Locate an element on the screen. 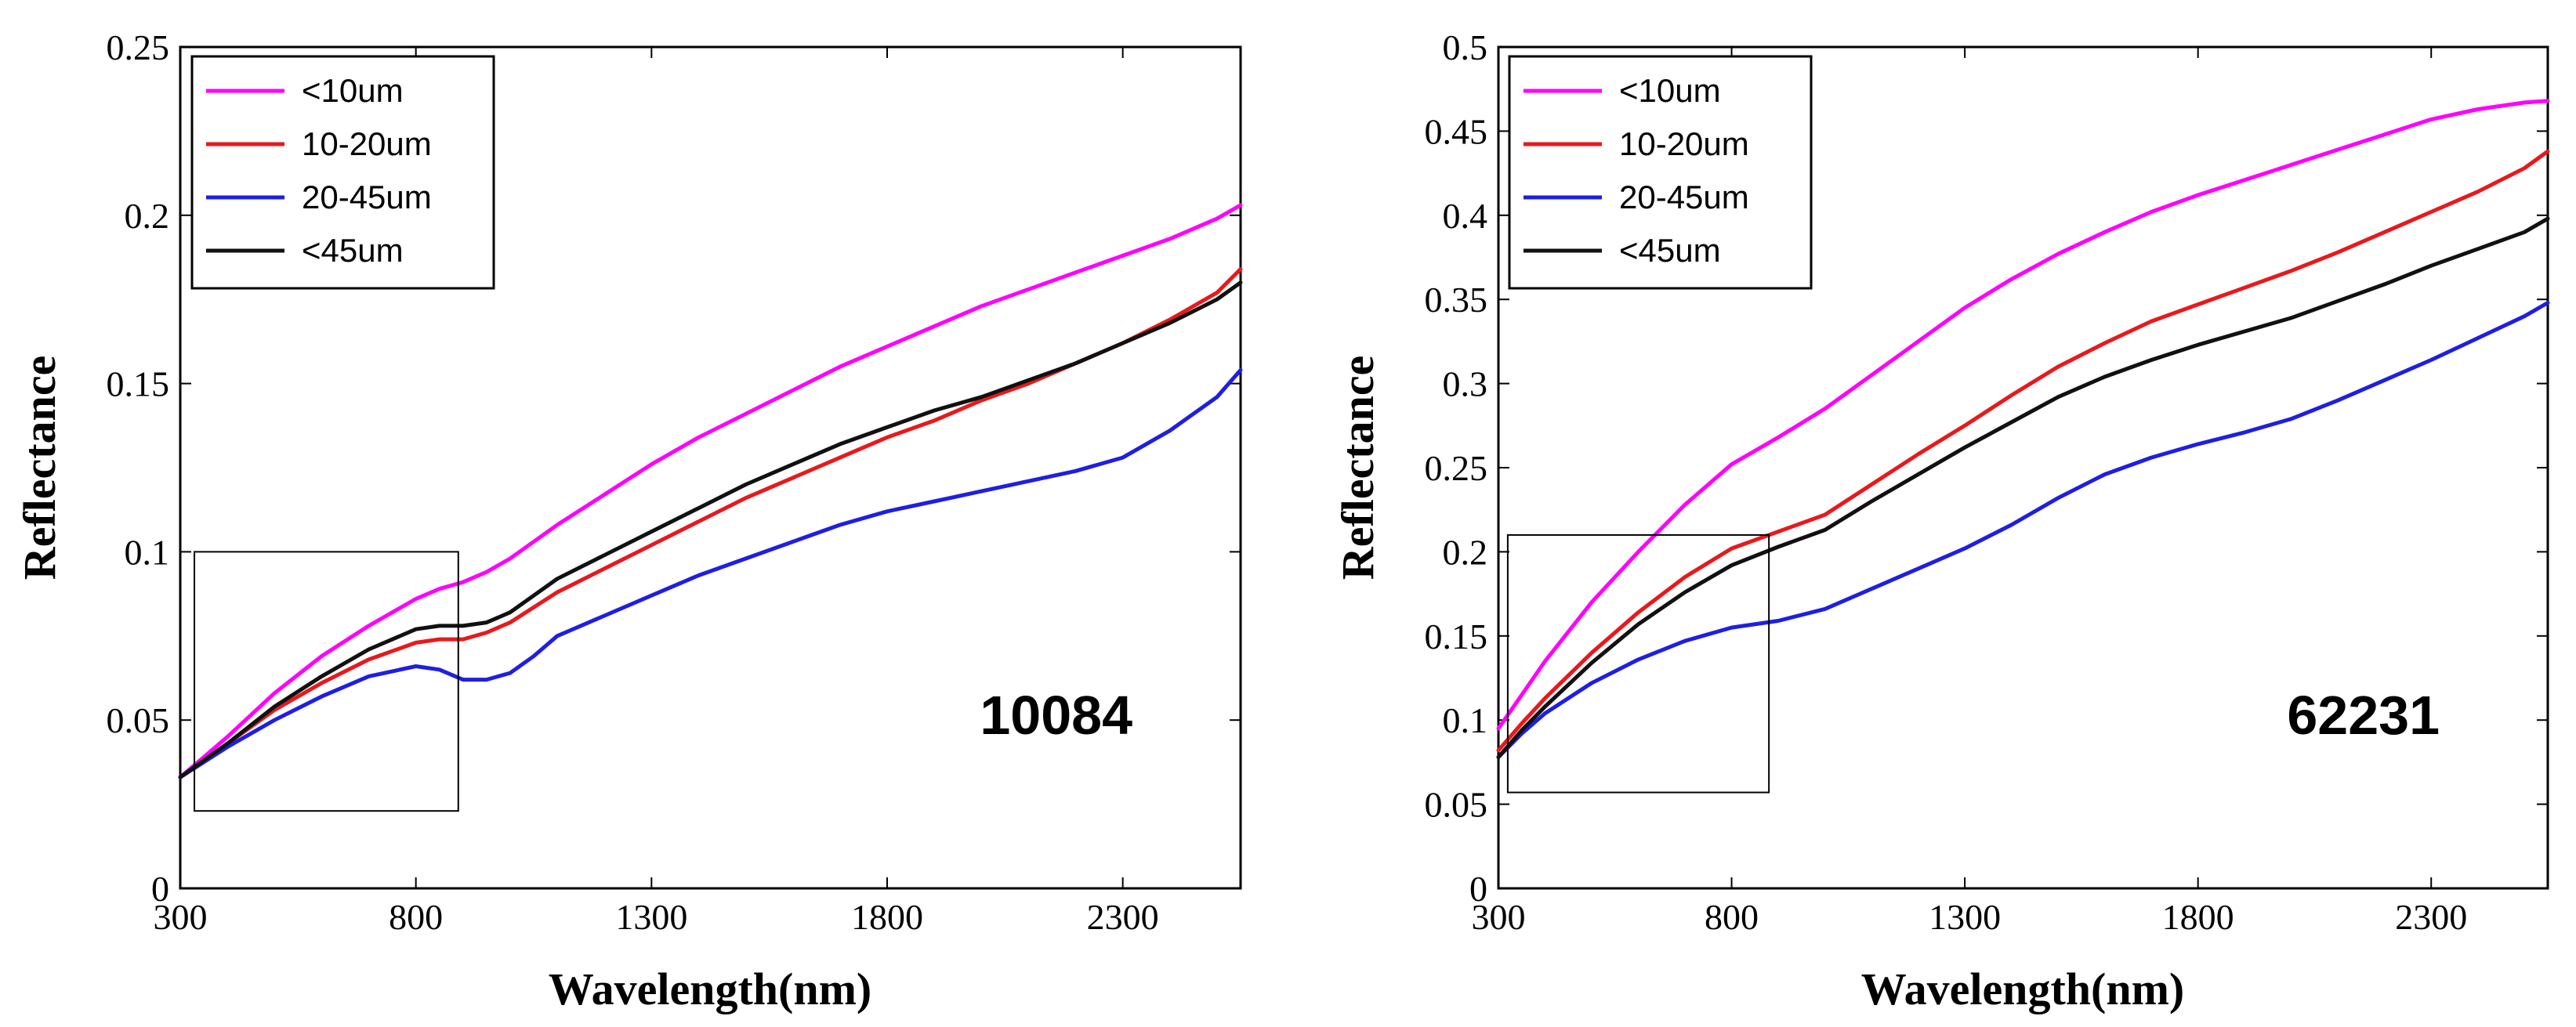  y-tick-label: 0.5 is located at coordinates (1465, 47).